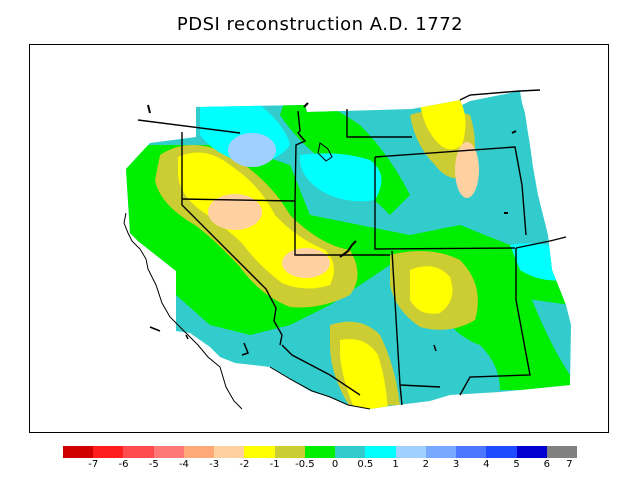 Image resolution: width=640 pixels, height=480 pixels. I want to click on colorbar-tick-label: 4, so click(486, 464).